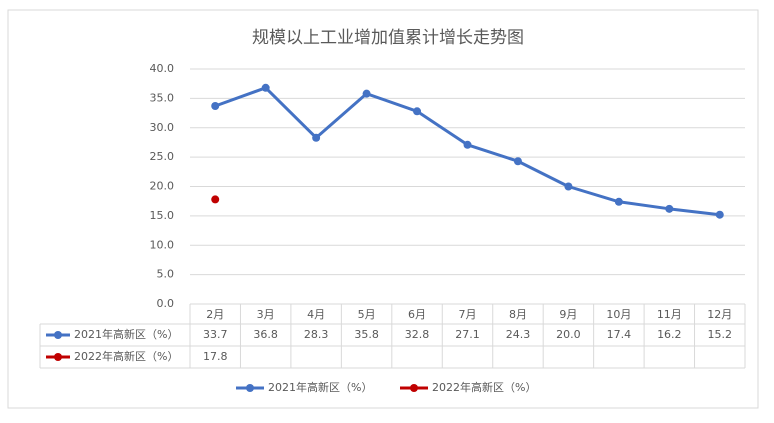 The image size is (774, 423). I want to click on table-row-label: 2021年高新区（%）, so click(126, 334).